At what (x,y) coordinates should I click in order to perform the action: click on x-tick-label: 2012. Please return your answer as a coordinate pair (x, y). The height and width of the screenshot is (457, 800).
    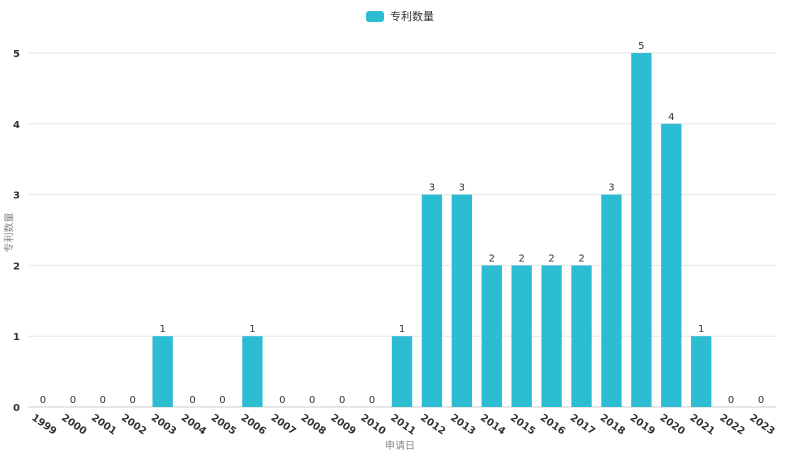
    Looking at the image, I should click on (432, 424).